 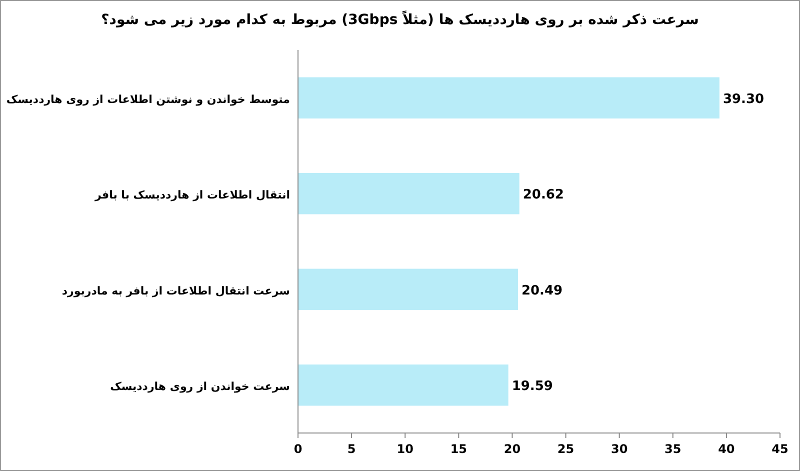 I want to click on x-tick-label: 15, so click(x=459, y=449).